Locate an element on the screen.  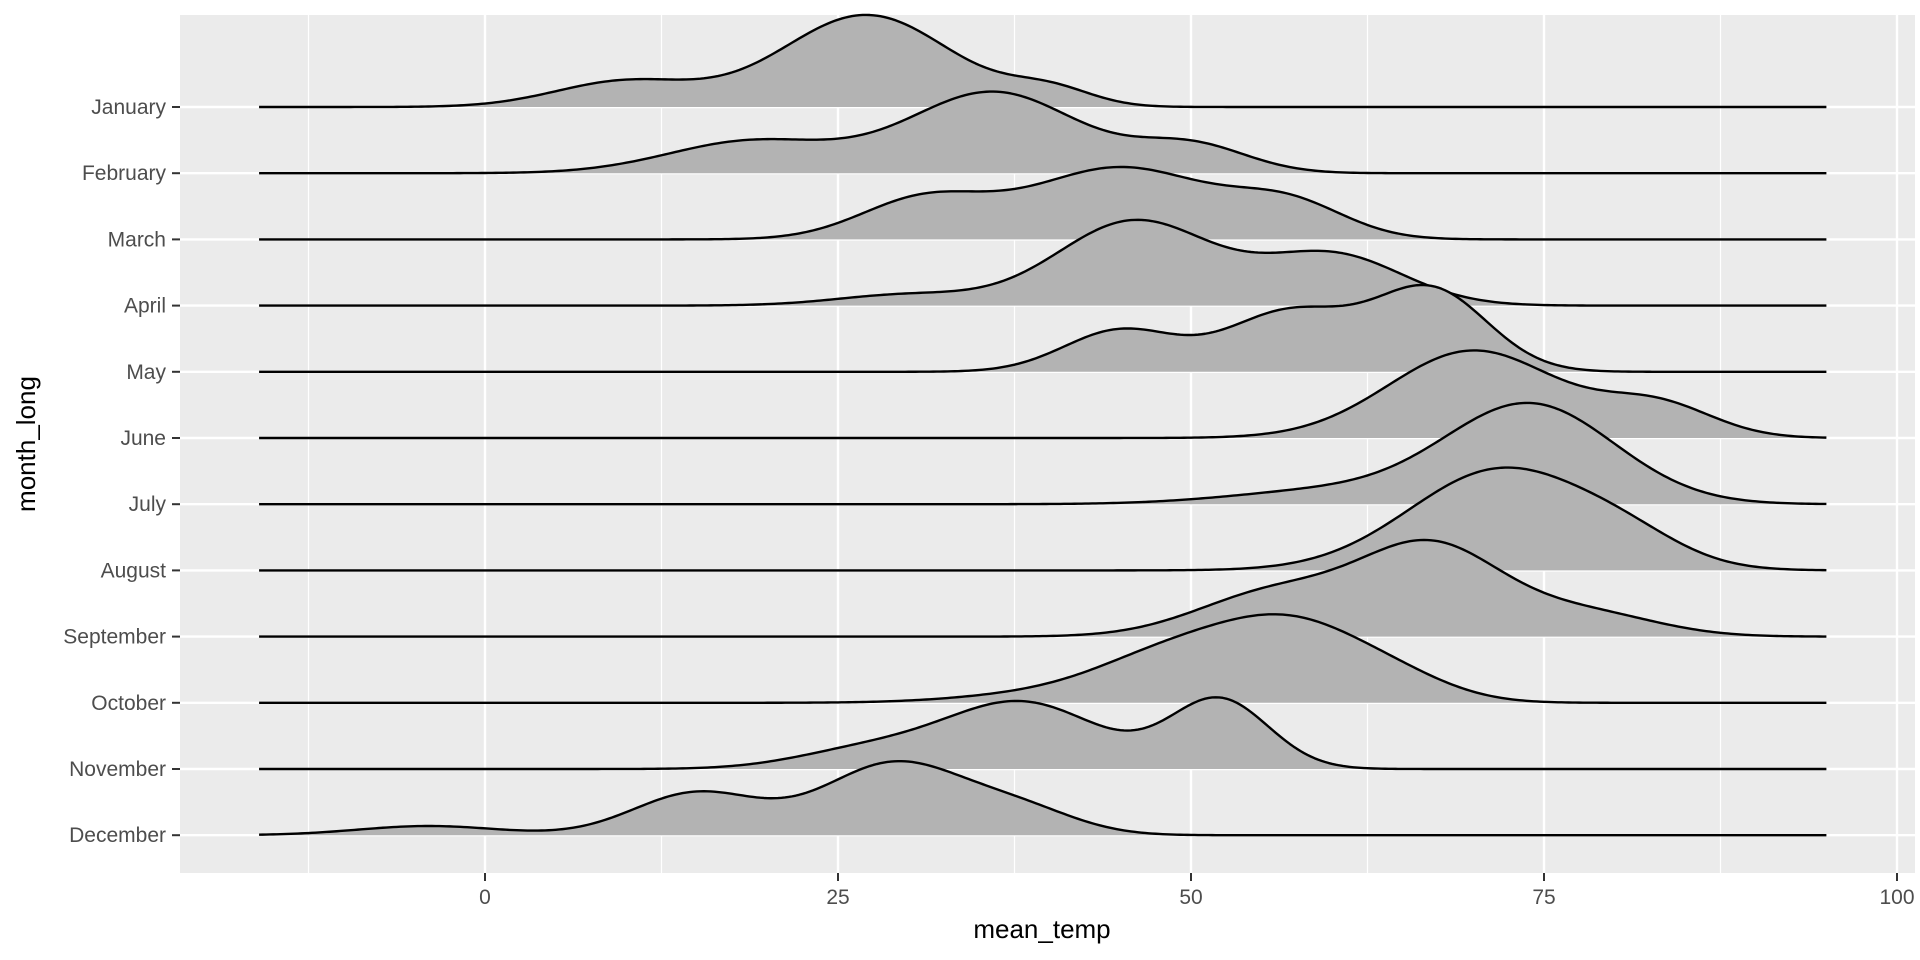
x-tick-label: 0 is located at coordinates (485, 897).